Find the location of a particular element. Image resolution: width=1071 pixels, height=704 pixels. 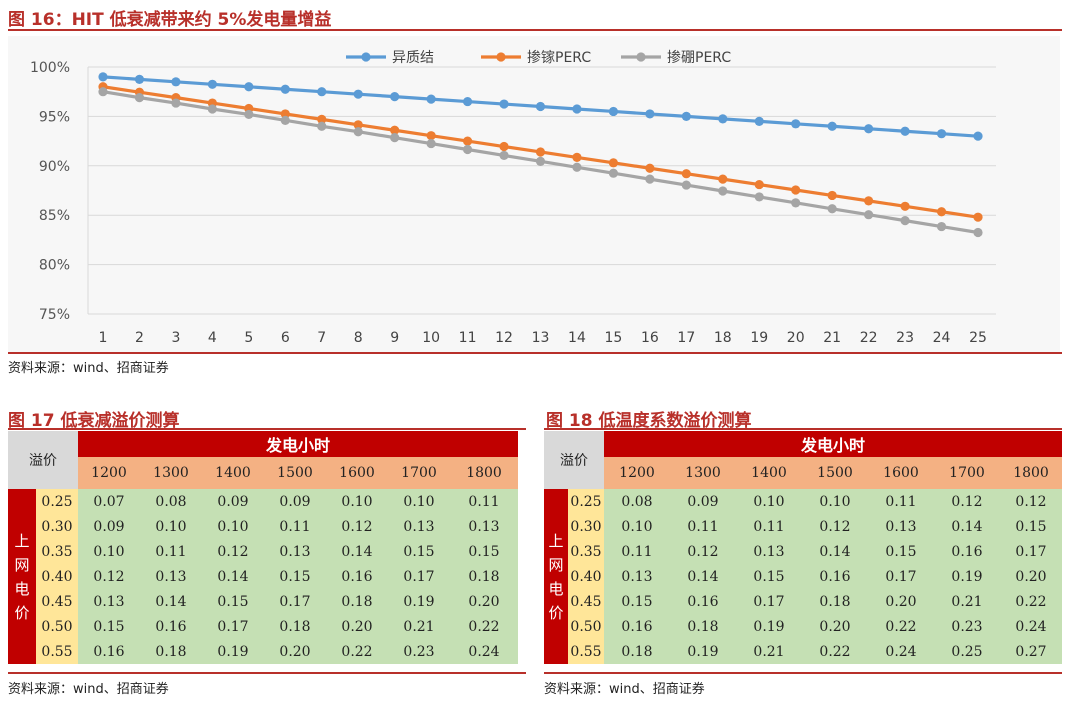

table-row: 0.45 0.13 0.14 0.15 0.17 0.18 0.19 0.20 is located at coordinates (263, 601).